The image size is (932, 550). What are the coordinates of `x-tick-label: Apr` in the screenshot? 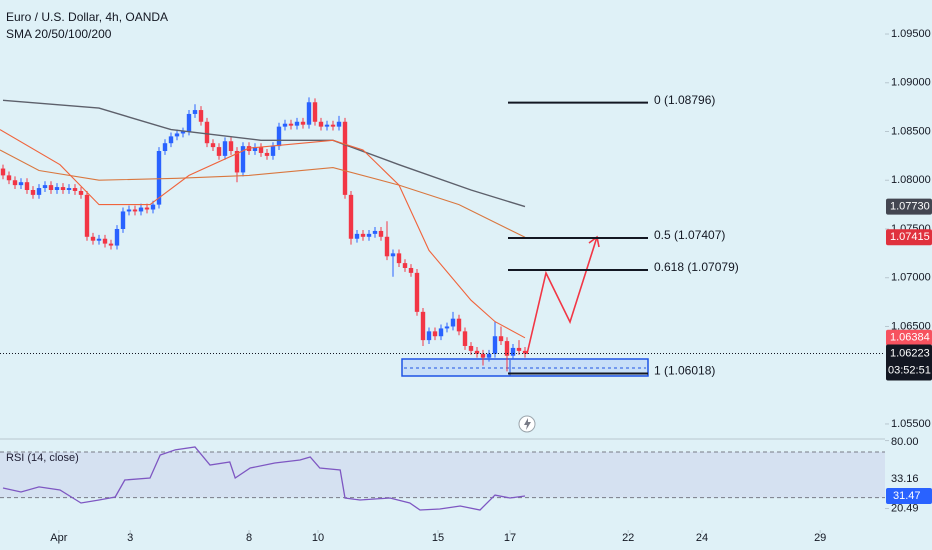 It's located at (58, 538).